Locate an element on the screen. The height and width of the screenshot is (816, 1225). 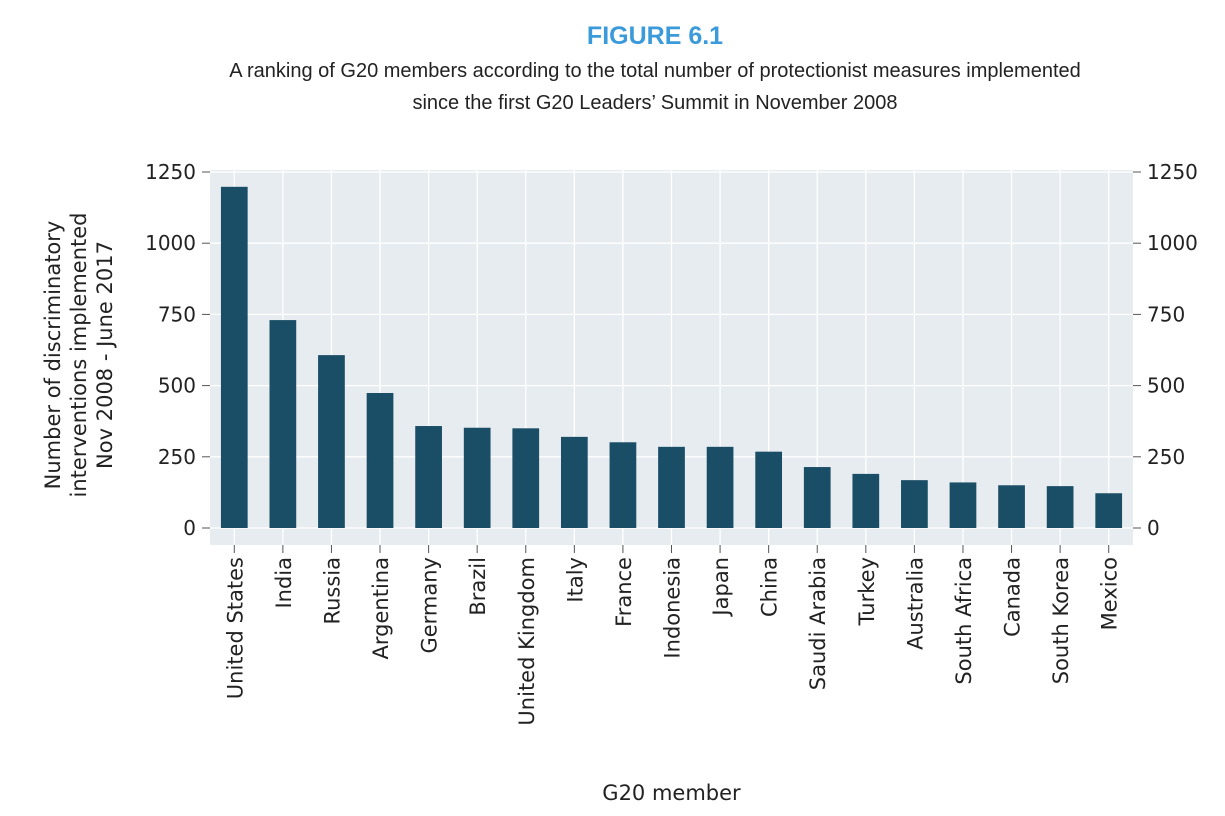
x-tick-label: Germany is located at coordinates (430, 605).